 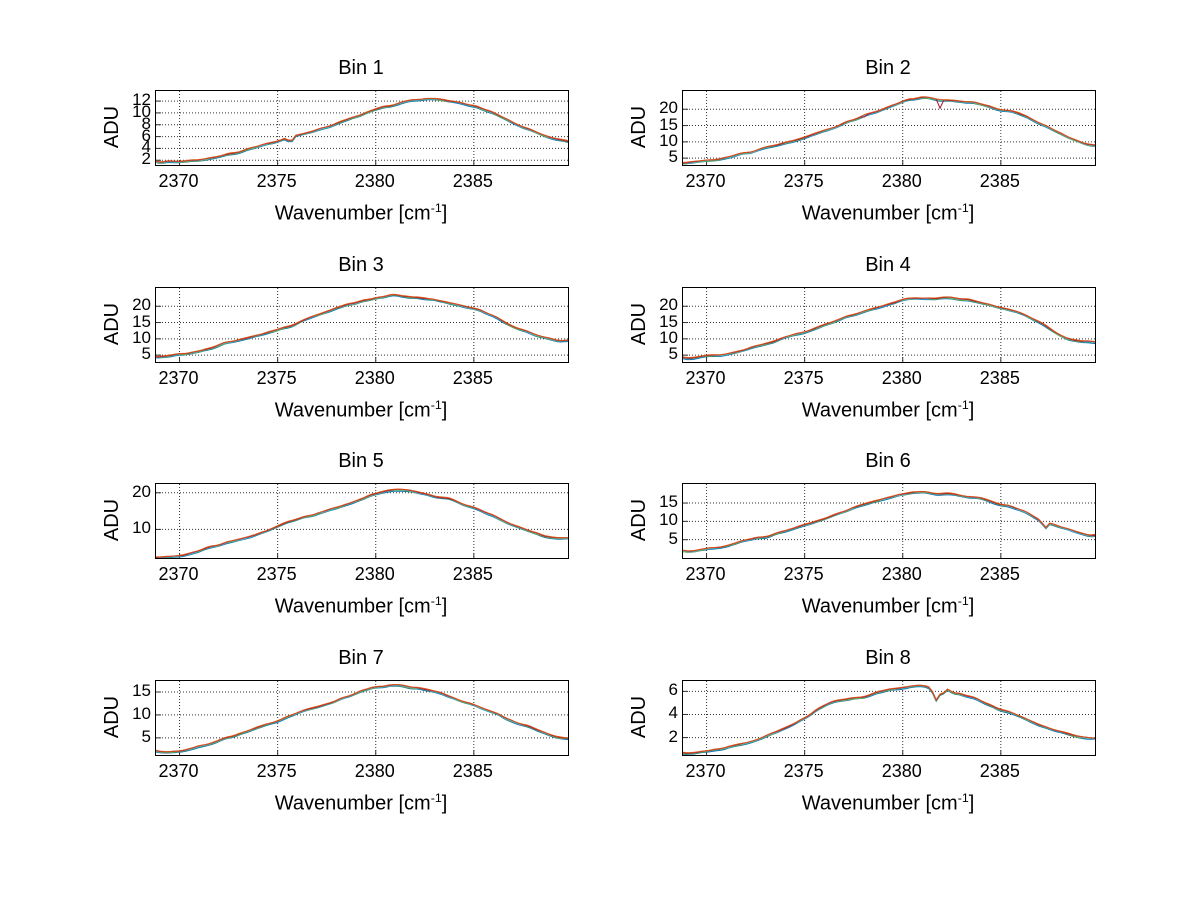 What do you see at coordinates (141, 305) in the screenshot?
I see `y-tick-label: 20` at bounding box center [141, 305].